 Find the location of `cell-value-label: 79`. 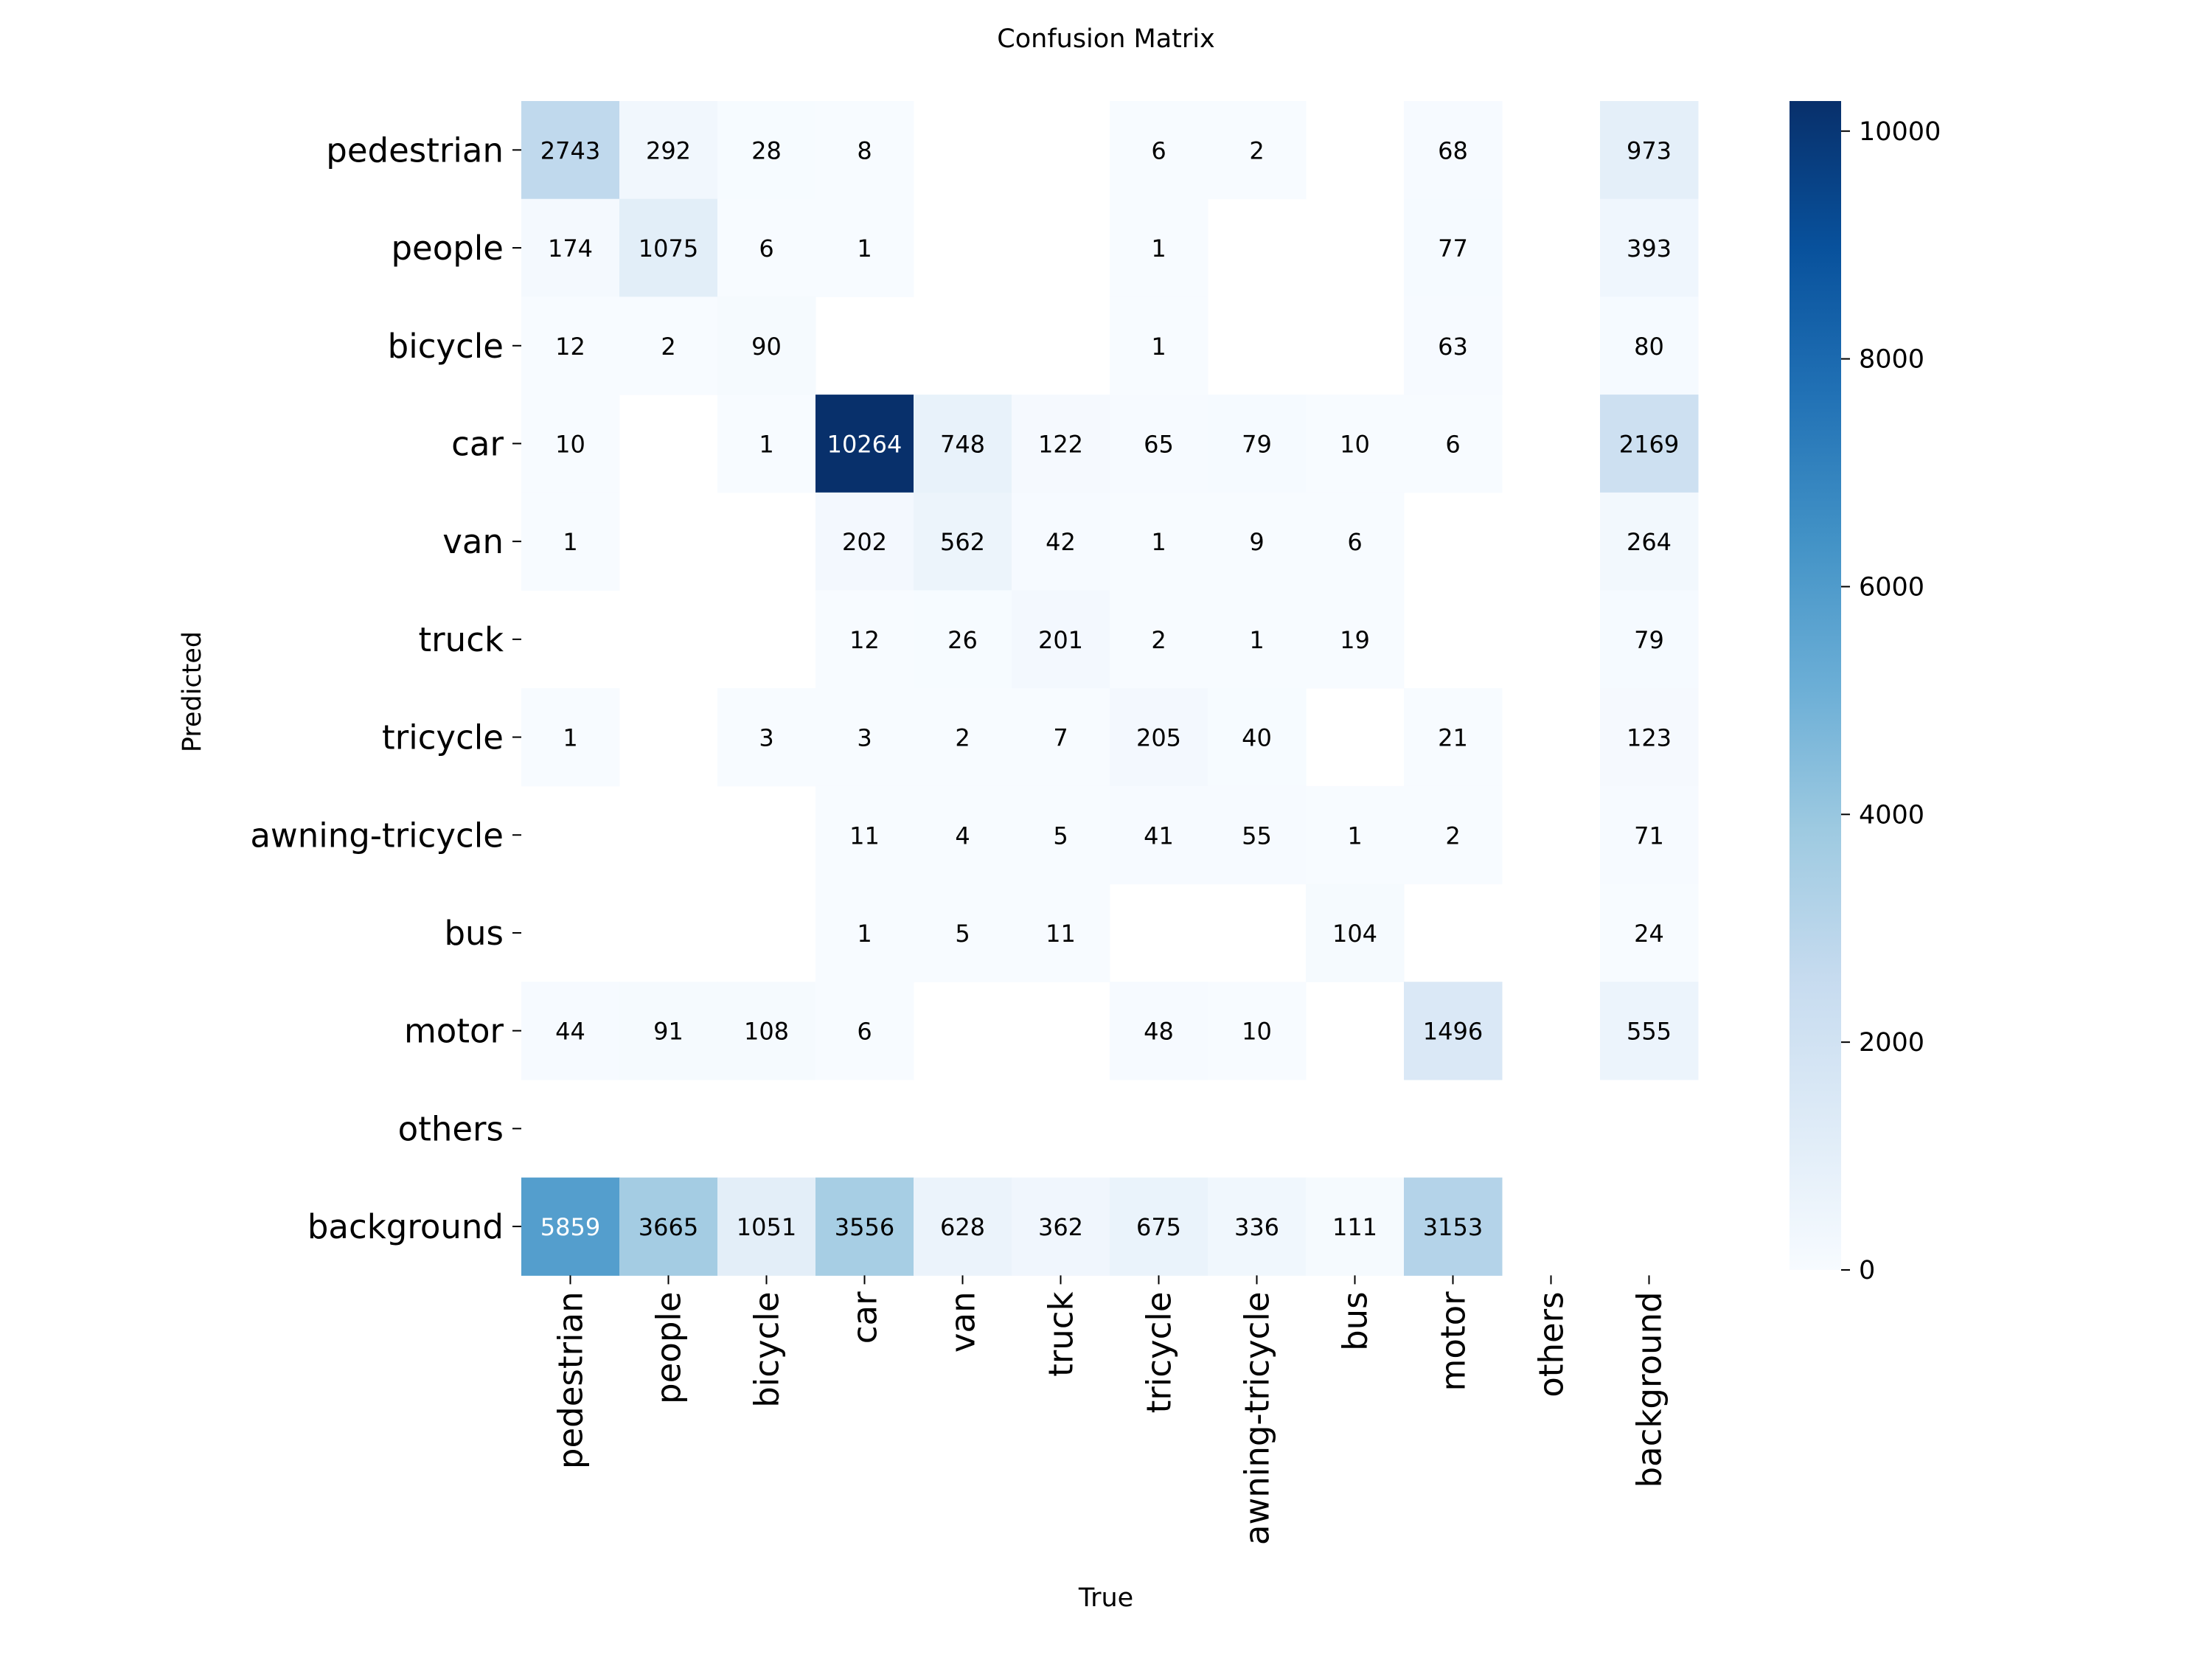

cell-value-label: 79 is located at coordinates (1257, 444).